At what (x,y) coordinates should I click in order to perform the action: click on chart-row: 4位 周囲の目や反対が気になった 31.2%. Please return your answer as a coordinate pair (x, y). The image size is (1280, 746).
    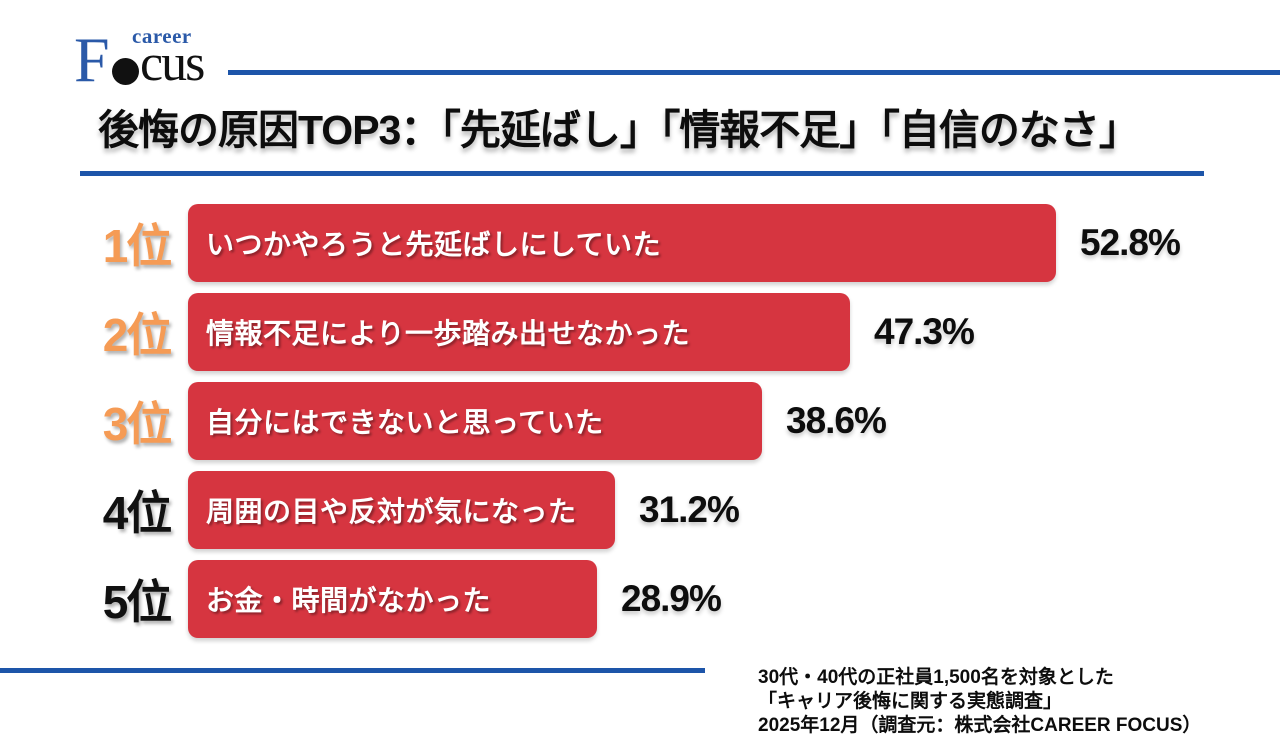
    Looking at the image, I should click on (675, 510).